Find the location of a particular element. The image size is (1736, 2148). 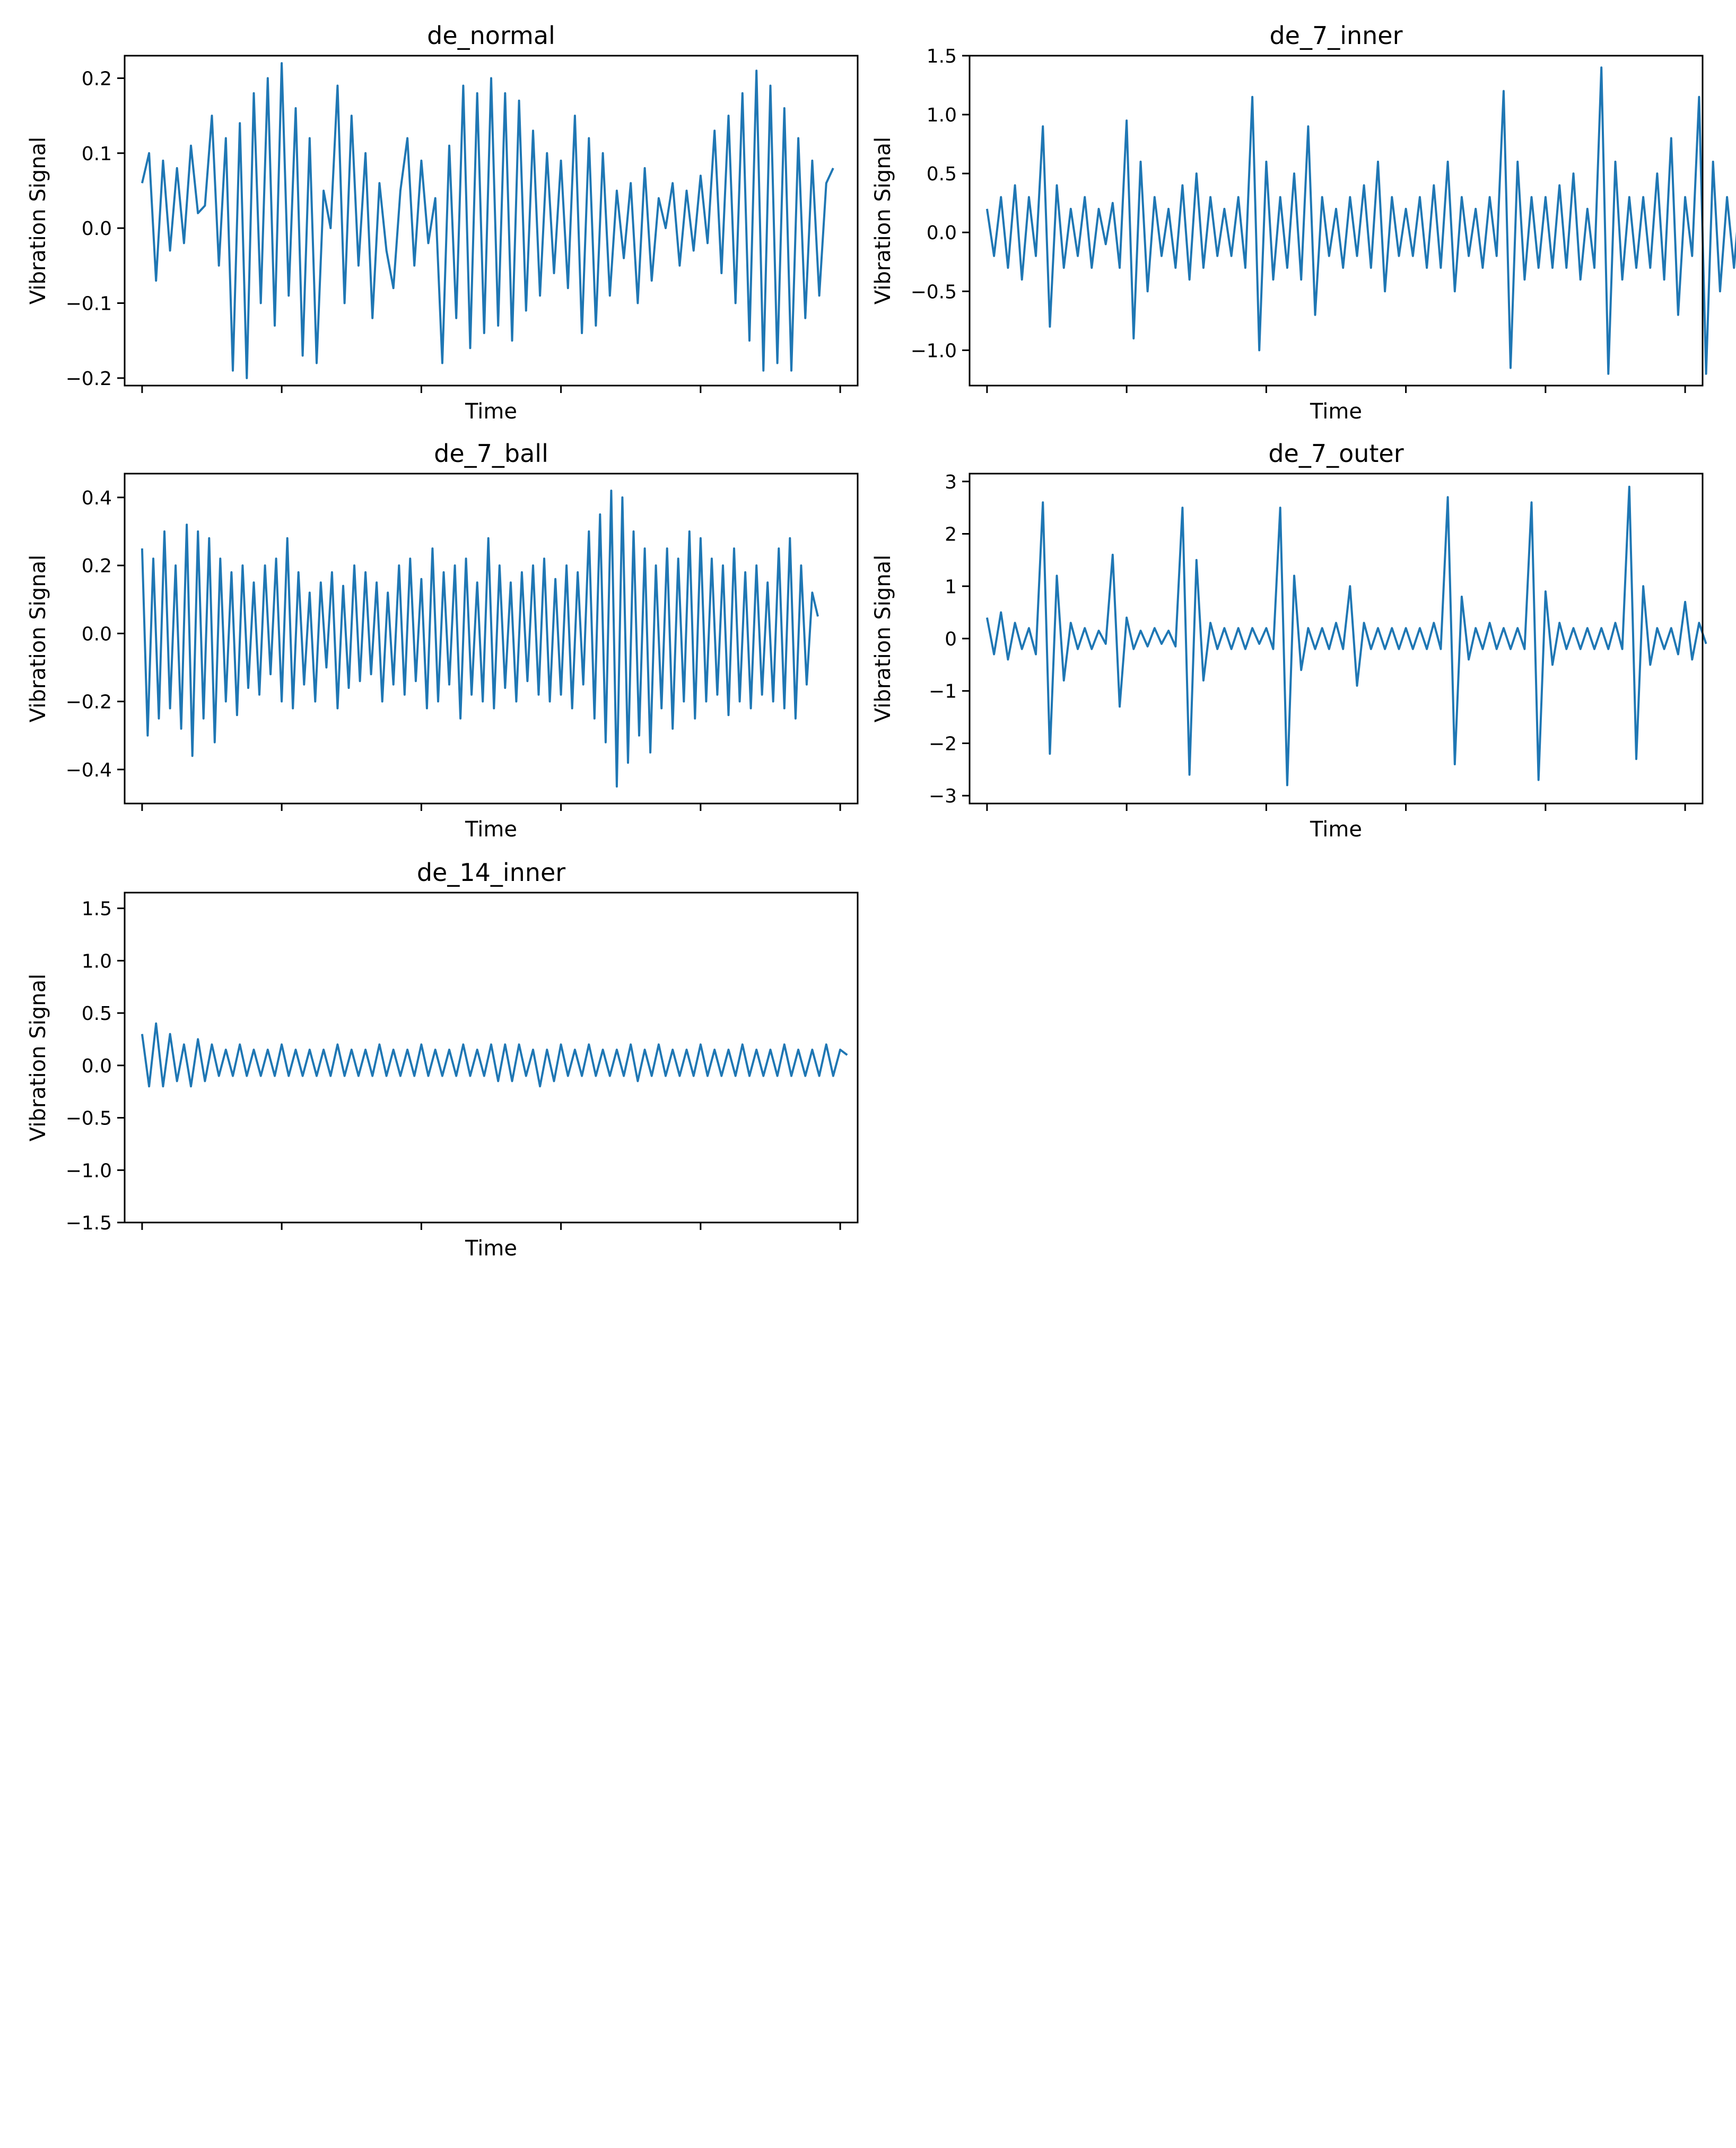

y-tick-label: 0 is located at coordinates (951, 639).